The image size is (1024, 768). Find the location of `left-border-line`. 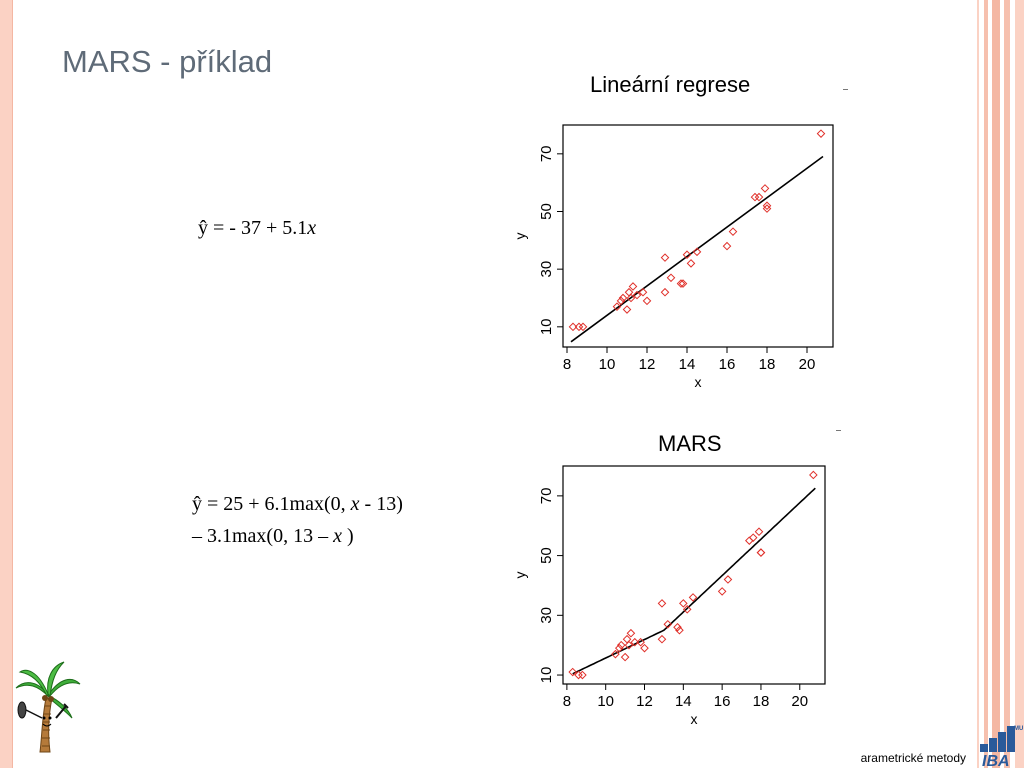

left-border-line is located at coordinates (12, 384).